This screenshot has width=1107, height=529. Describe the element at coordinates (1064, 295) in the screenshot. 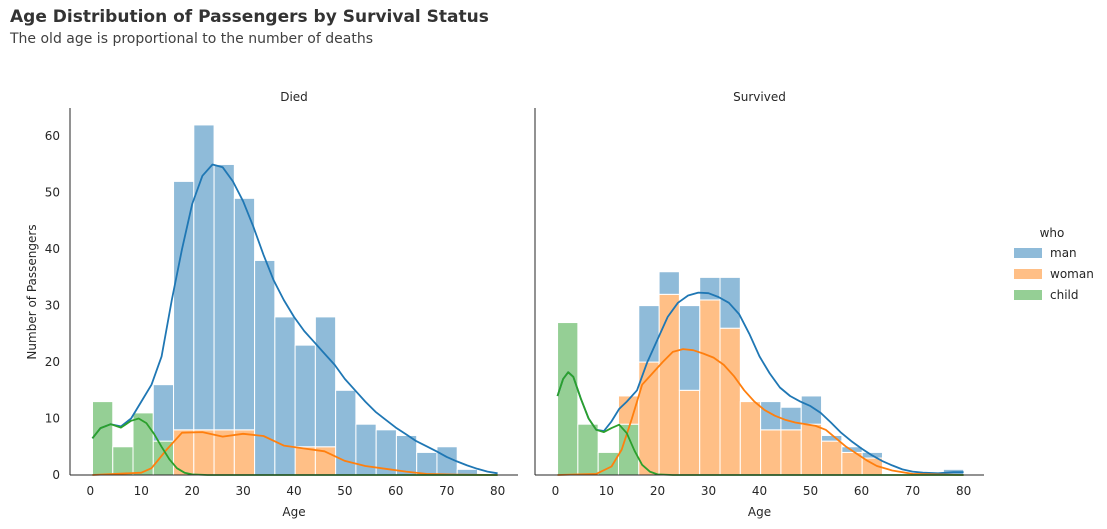

I see `legend-label-child: child` at that location.